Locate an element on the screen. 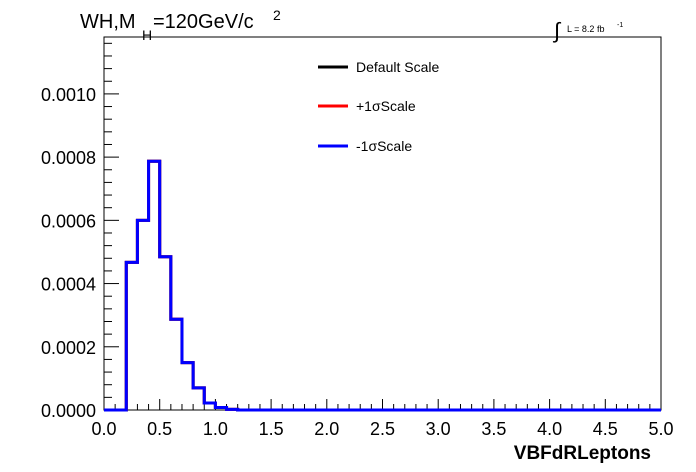 The height and width of the screenshot is (472, 696). y-tick-label: 0.0010 is located at coordinates (68, 95).